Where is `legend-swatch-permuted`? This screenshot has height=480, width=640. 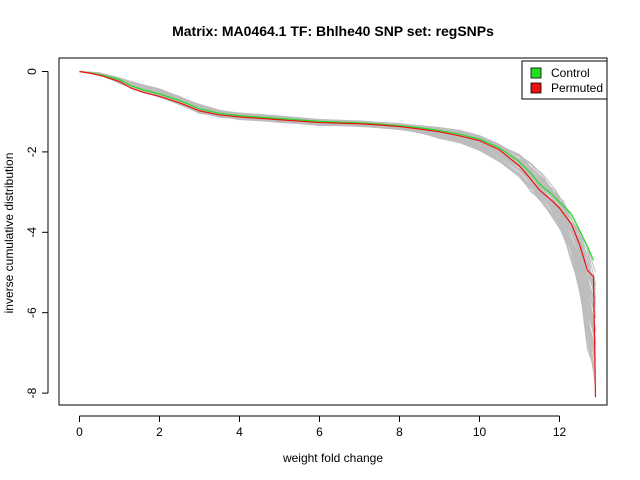 legend-swatch-permuted is located at coordinates (536, 88).